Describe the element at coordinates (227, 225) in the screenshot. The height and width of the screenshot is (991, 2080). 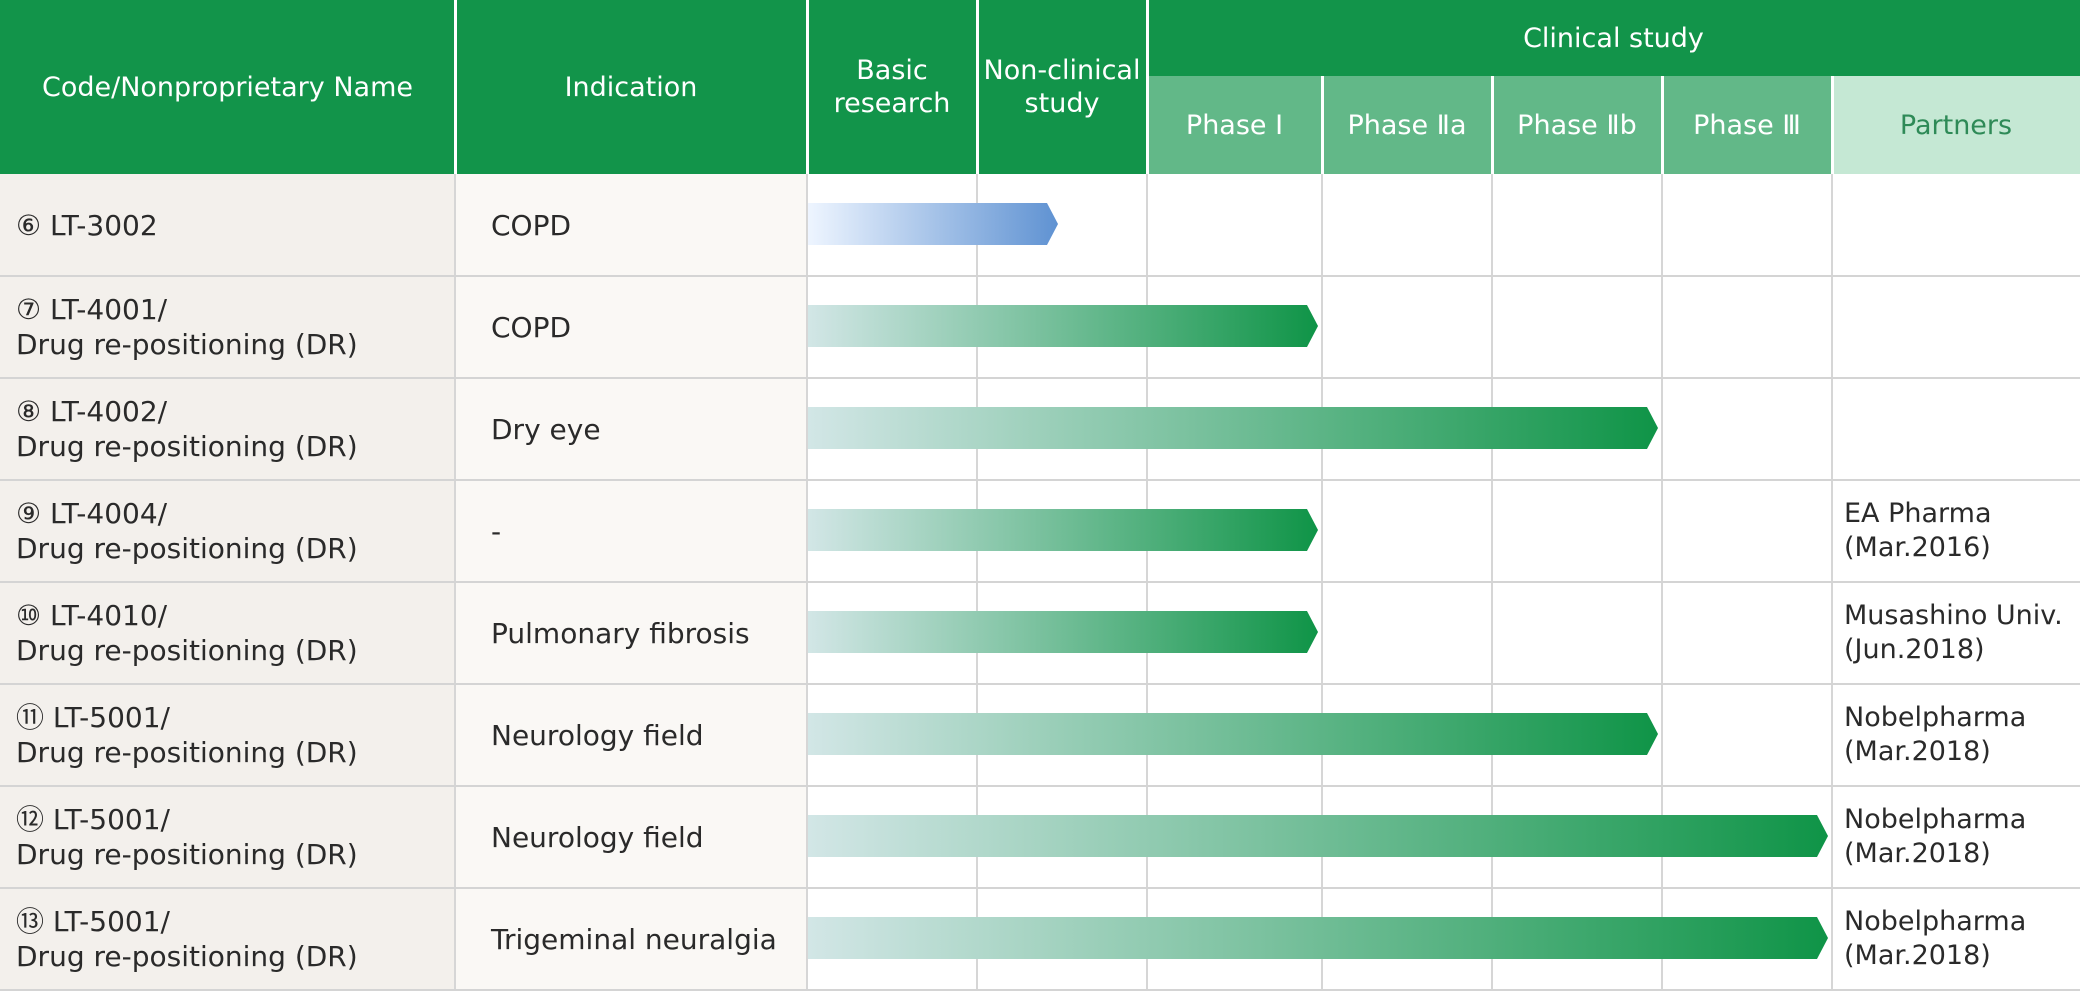
I see `row-code: ⑥ LT-3002` at that location.